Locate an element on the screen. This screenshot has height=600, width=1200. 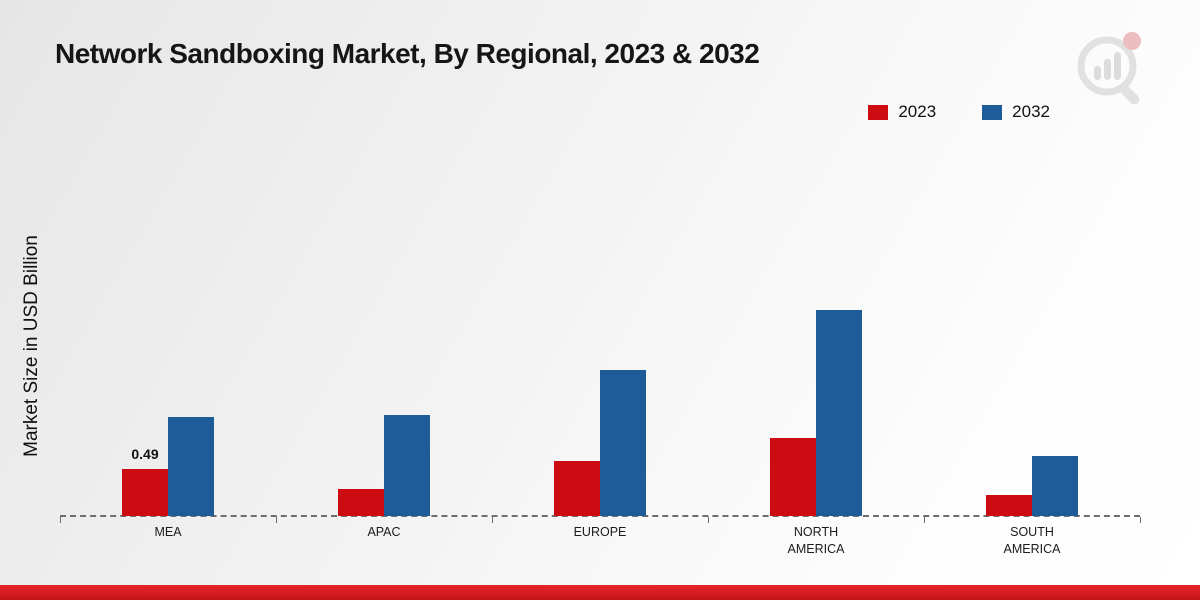
bar-group-mea: 0.49 is located at coordinates (168, 401).